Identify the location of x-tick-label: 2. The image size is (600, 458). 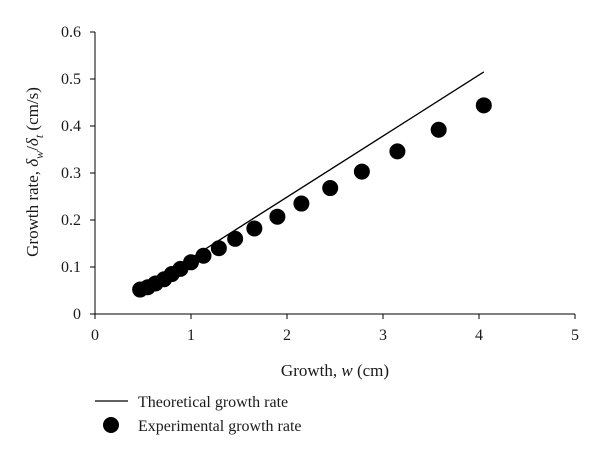
(287, 335).